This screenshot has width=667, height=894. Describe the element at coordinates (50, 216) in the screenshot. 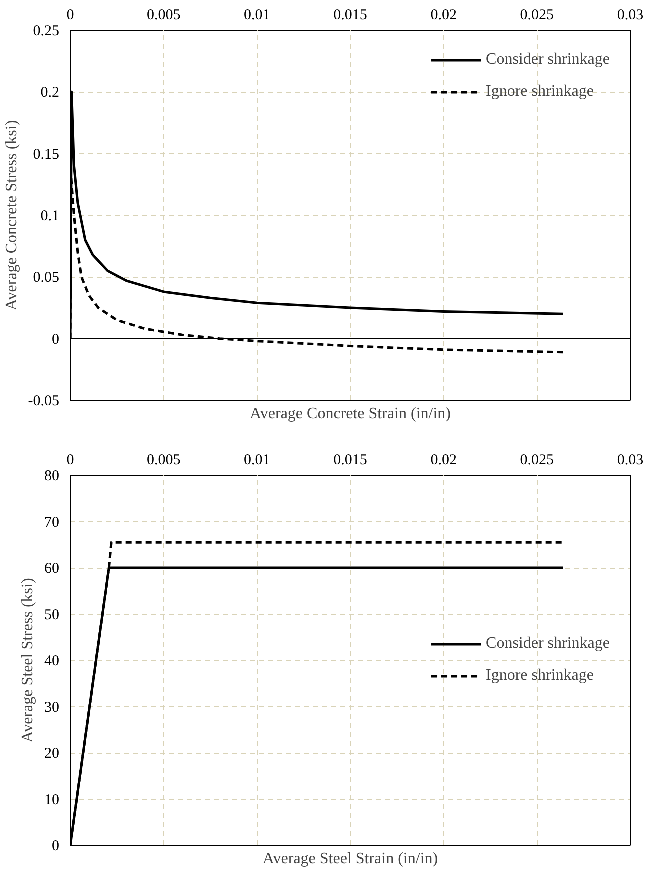

I see `y-tick-label: 0.1` at that location.